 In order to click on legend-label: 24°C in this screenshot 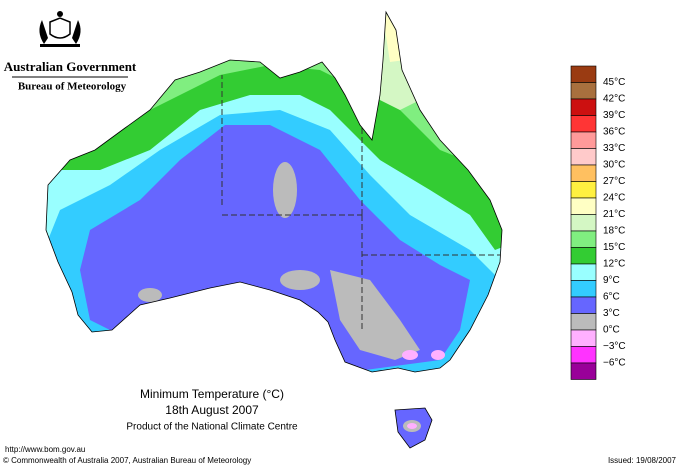, I will do `click(614, 198)`.